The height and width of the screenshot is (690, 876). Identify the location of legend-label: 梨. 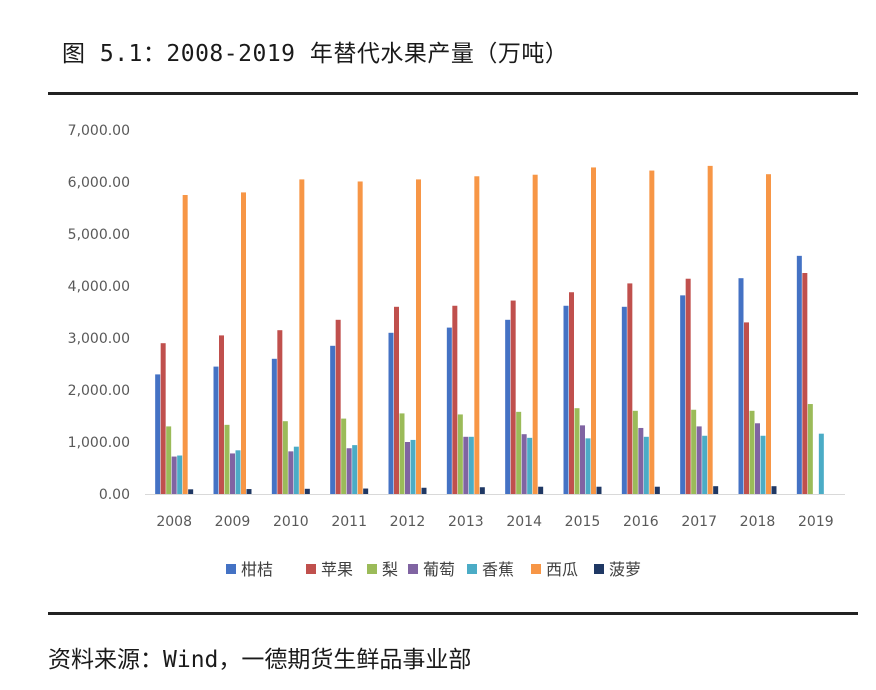
(390, 569).